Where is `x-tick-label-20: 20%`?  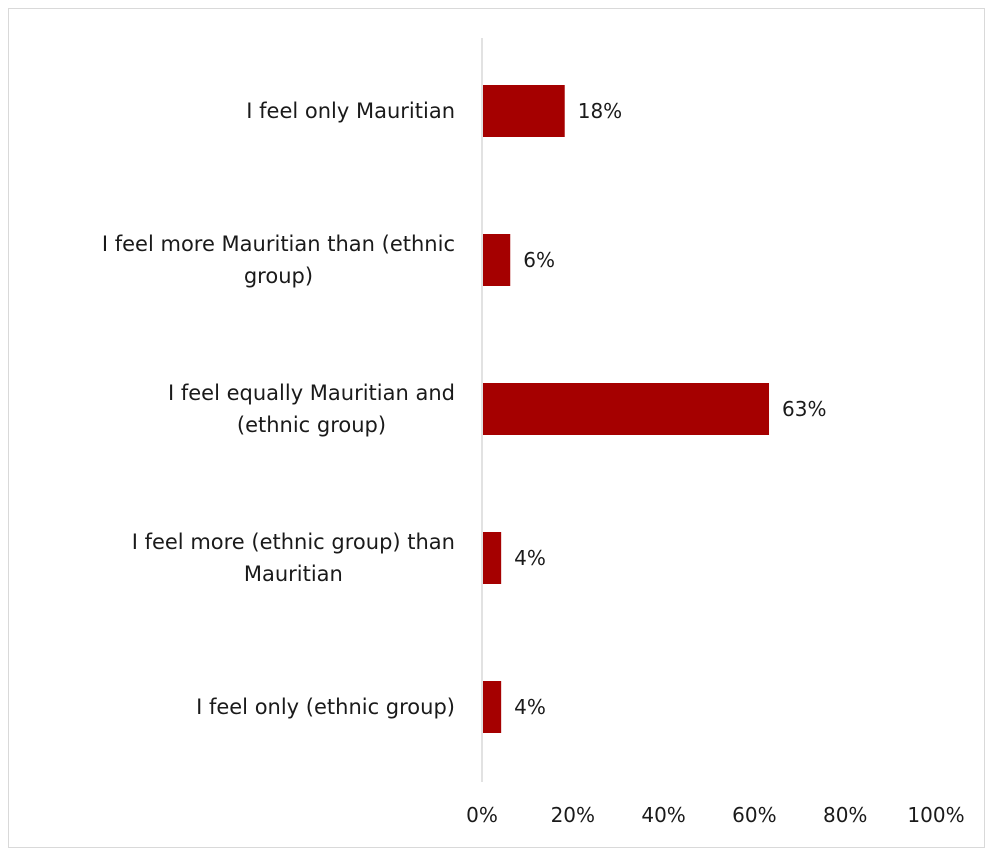 x-tick-label-20: 20% is located at coordinates (573, 815).